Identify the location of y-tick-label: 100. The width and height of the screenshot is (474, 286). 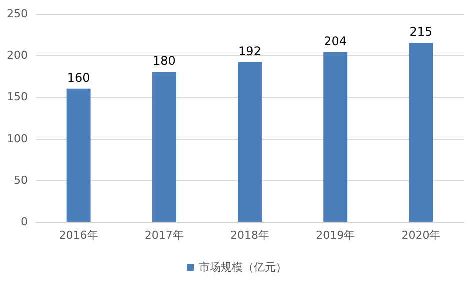
(17, 139).